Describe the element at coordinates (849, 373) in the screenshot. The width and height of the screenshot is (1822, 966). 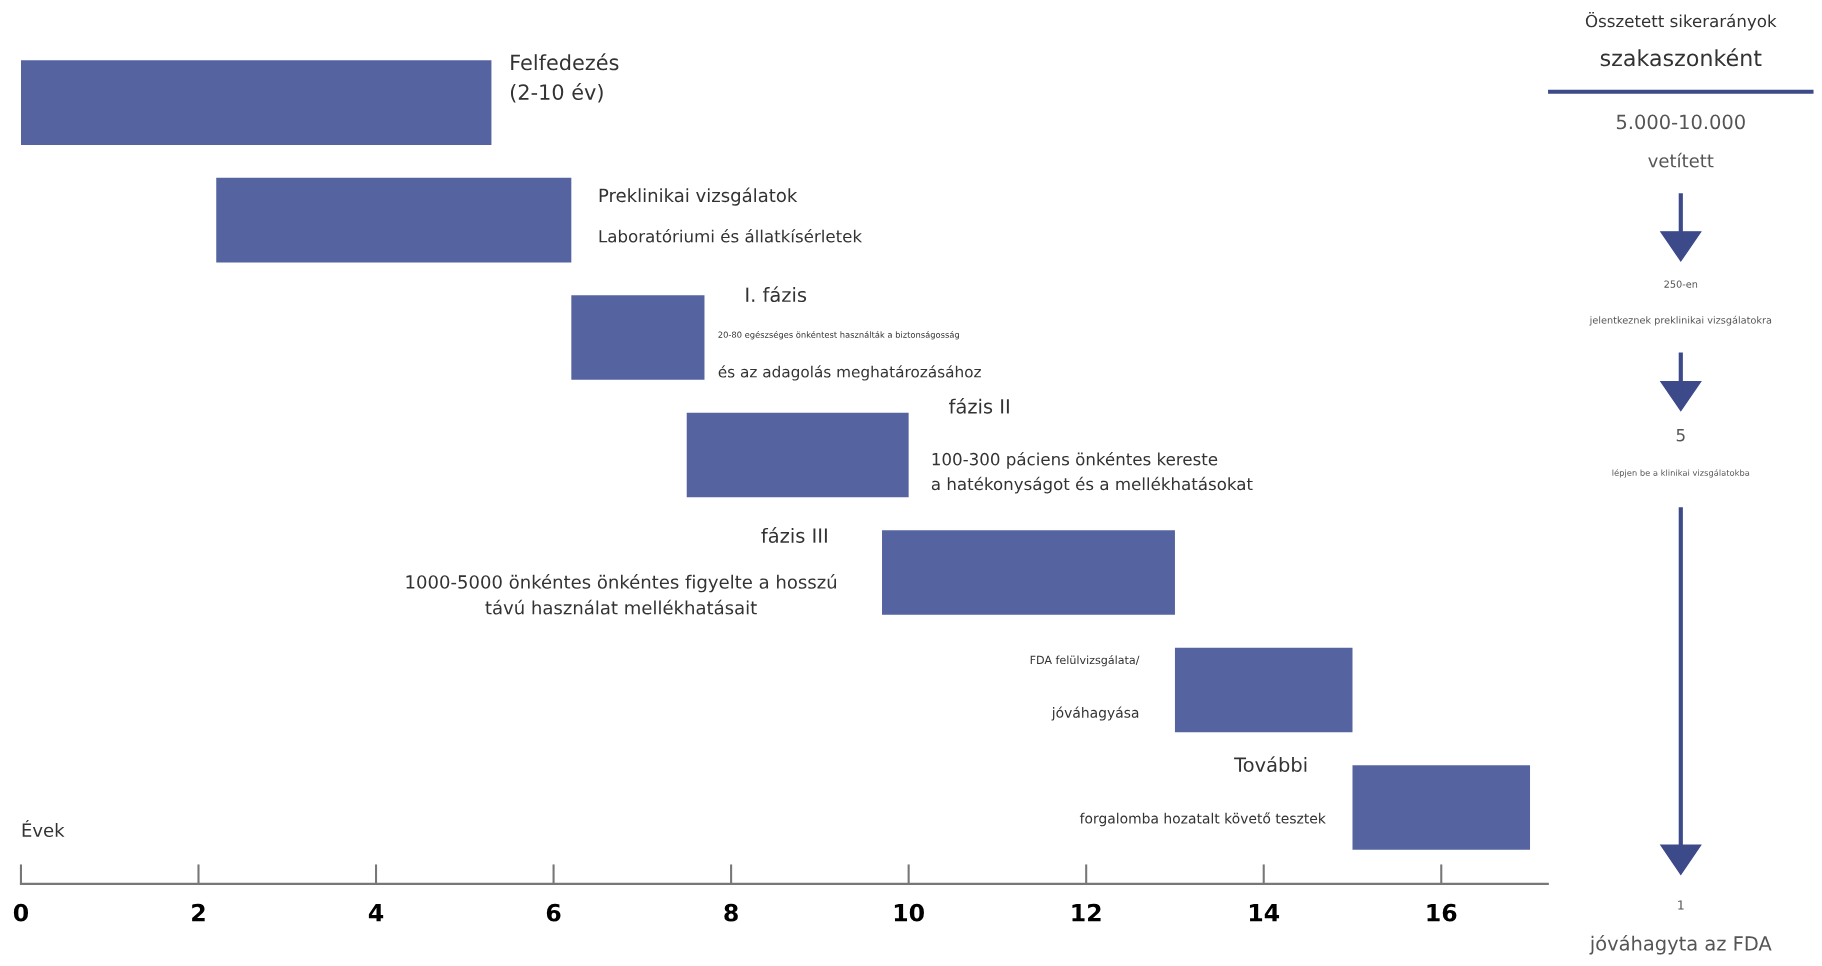
I see `annotation: és az adagolás meghatározásához` at that location.